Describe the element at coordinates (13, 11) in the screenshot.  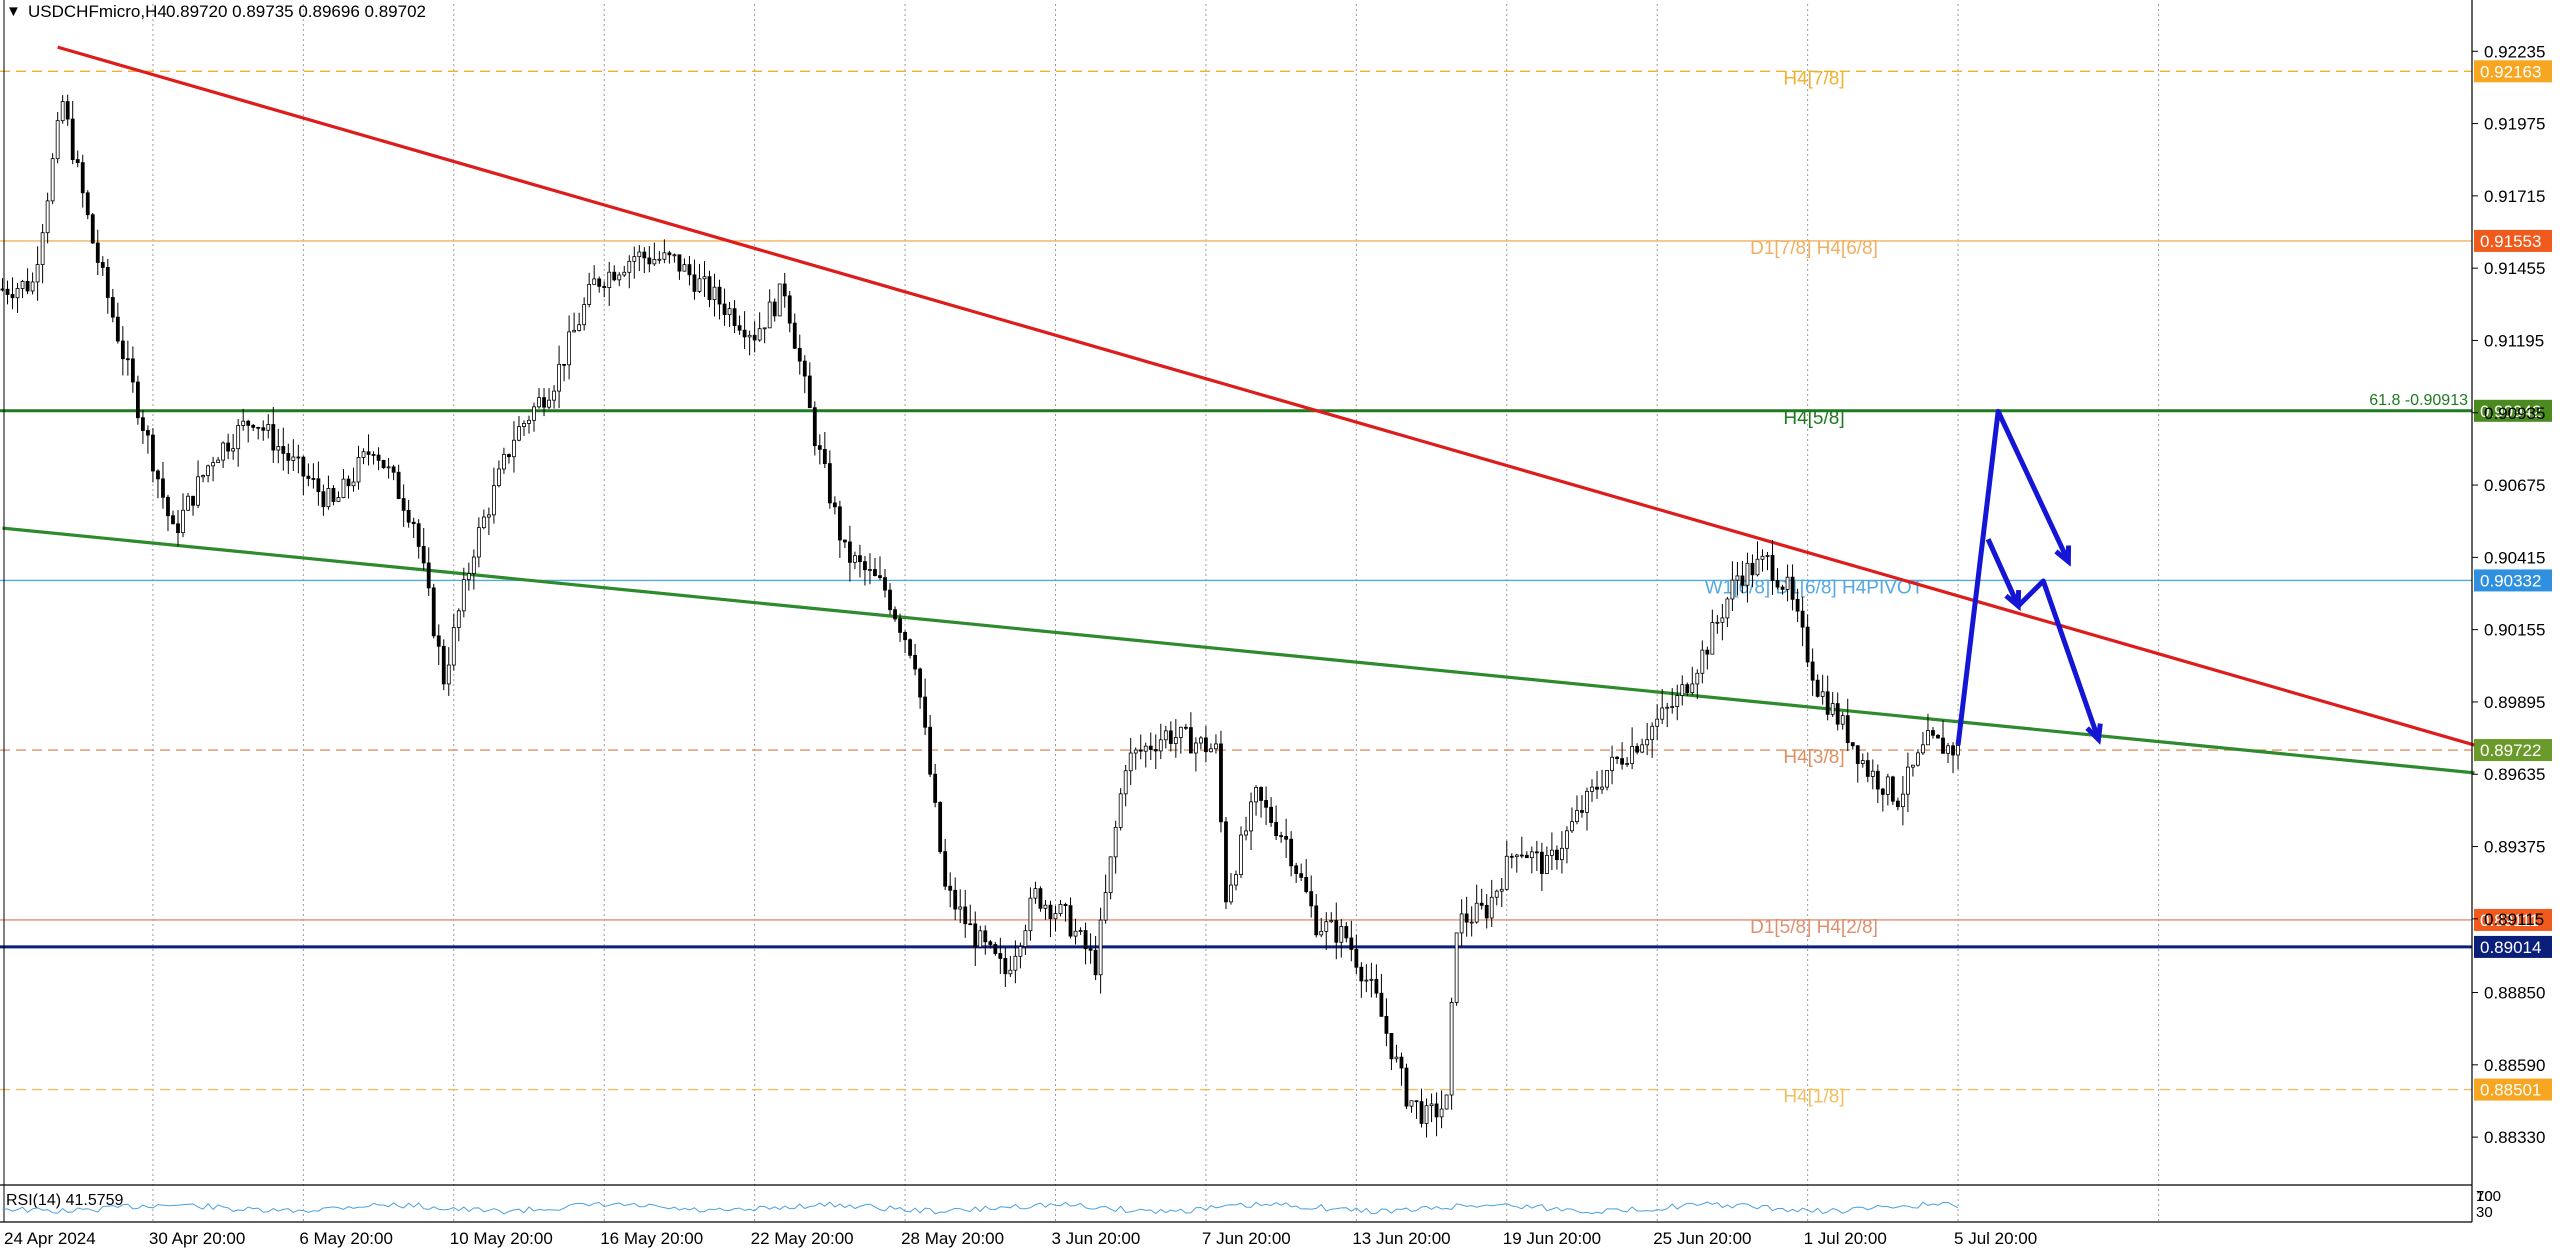
I see `header-caret: ▼` at that location.